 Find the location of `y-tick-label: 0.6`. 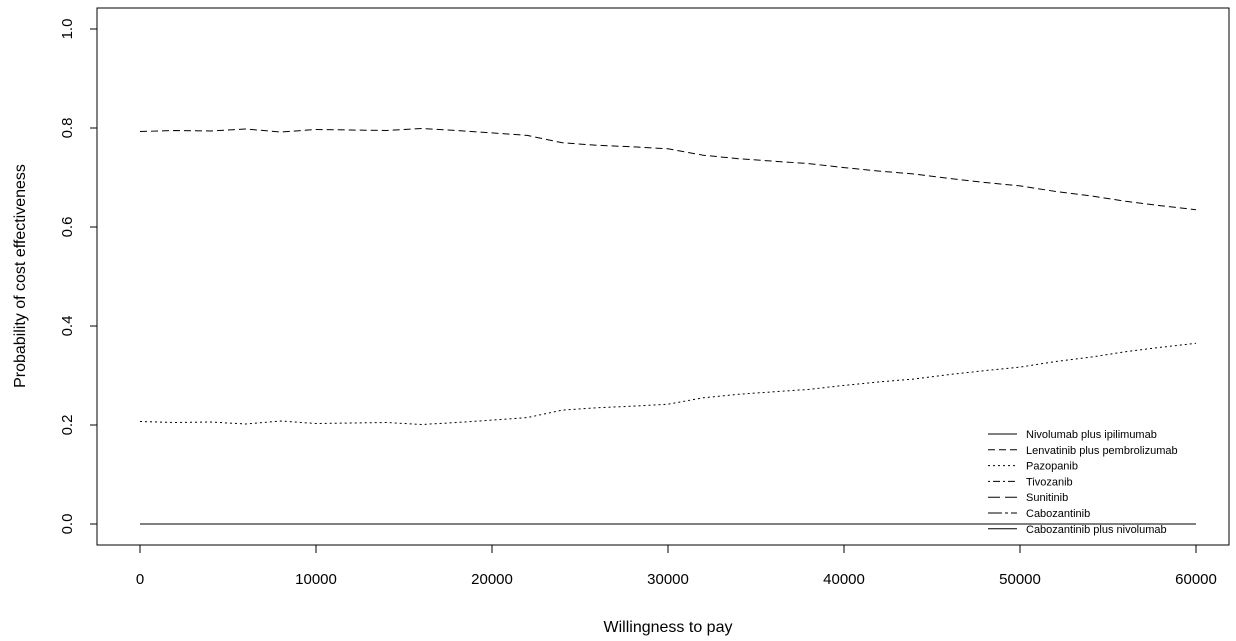

y-tick-label: 0.6 is located at coordinates (67, 227).